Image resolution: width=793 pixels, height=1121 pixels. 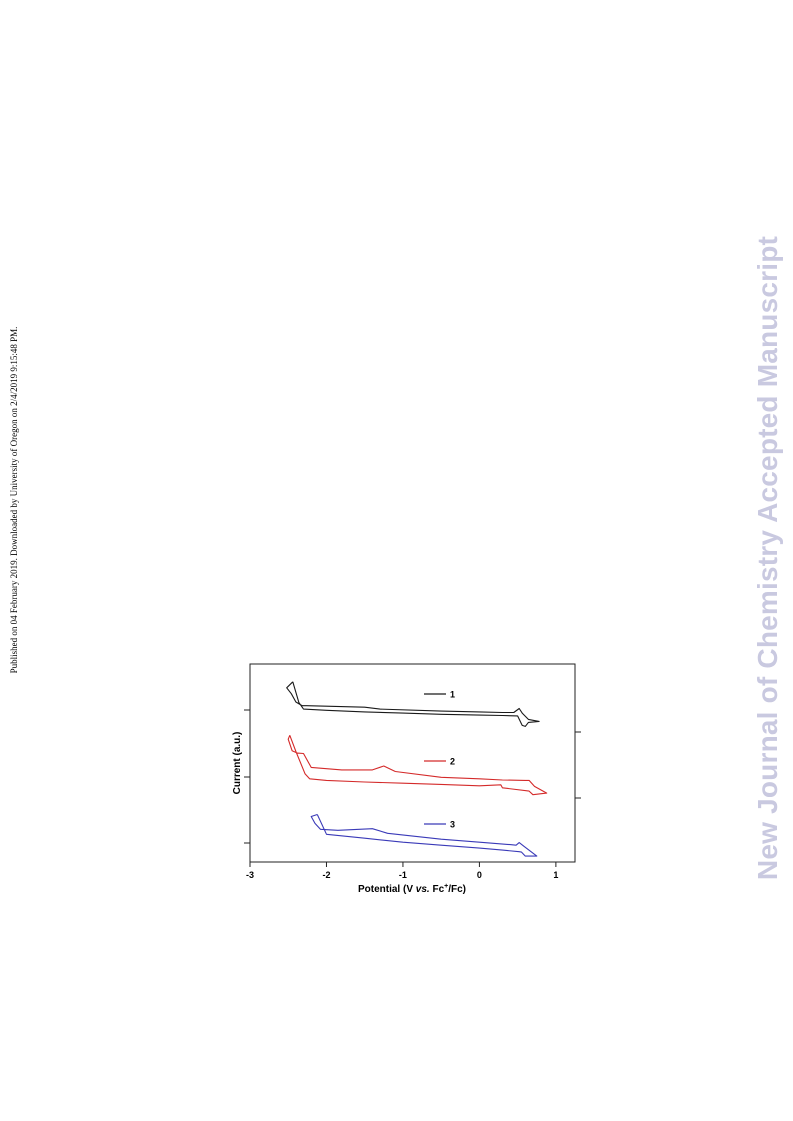 What do you see at coordinates (423, 889) in the screenshot?
I see `x-axis-label-italic: vs.` at bounding box center [423, 889].